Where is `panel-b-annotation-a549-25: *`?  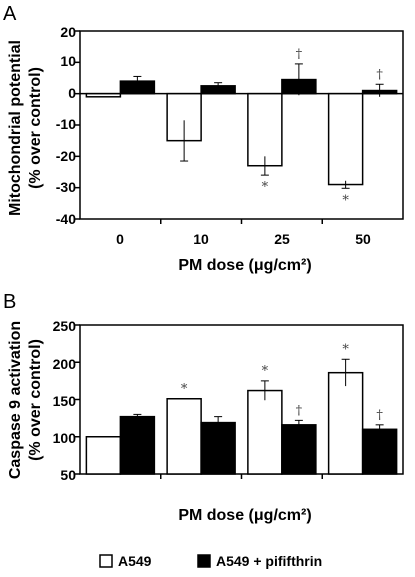 panel-b-annotation-a549-25: * is located at coordinates (265, 371).